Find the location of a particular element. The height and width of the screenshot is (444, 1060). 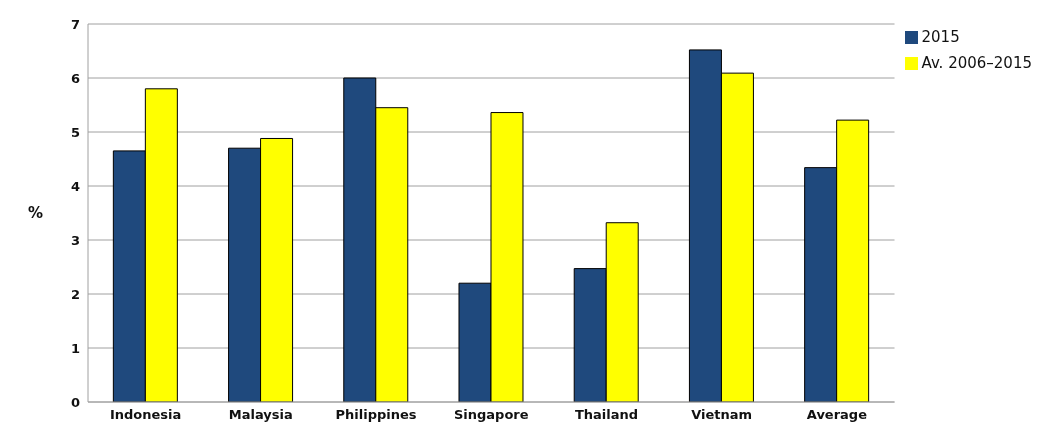

y-tick-label: 1 is located at coordinates (75, 348).